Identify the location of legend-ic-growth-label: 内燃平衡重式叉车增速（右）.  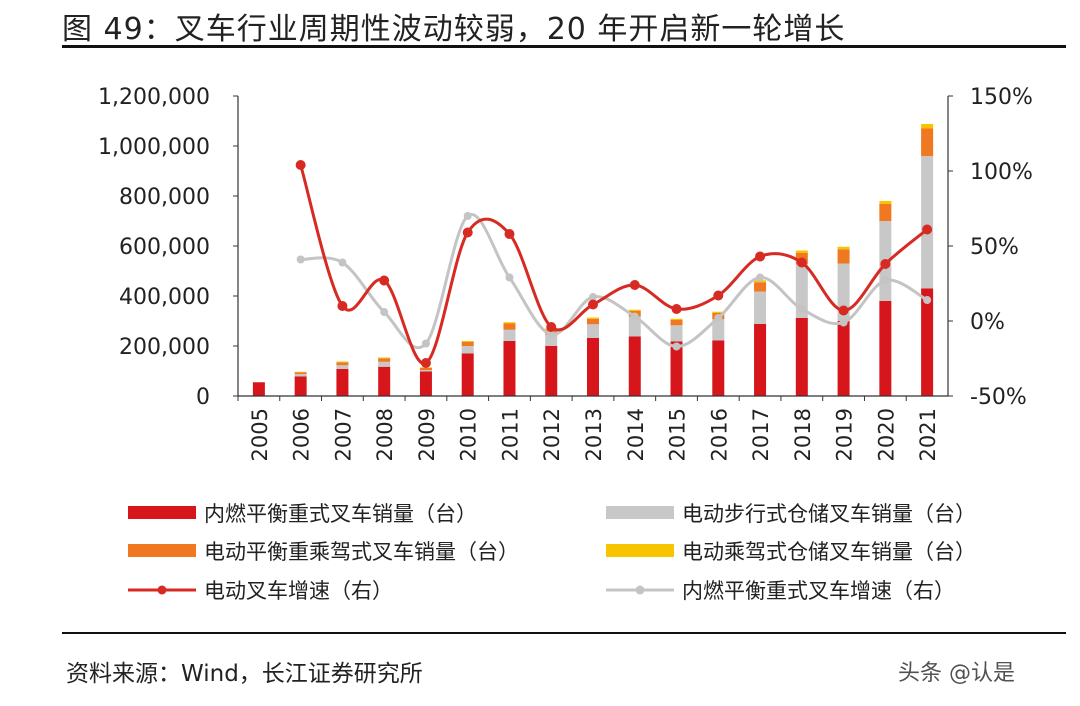
(818, 591).